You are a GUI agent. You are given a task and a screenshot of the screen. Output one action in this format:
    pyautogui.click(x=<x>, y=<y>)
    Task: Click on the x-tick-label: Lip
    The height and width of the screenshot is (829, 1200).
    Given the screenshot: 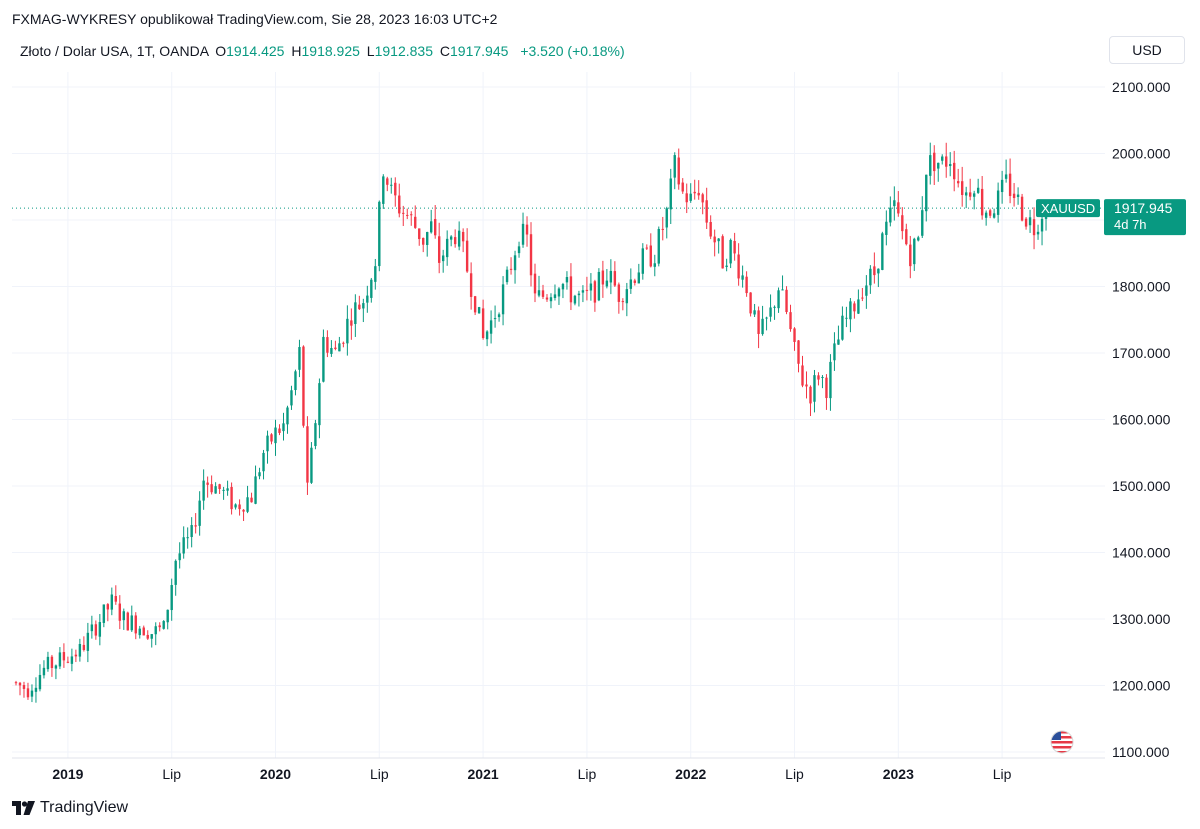 What is the action you would take?
    pyautogui.click(x=587, y=774)
    